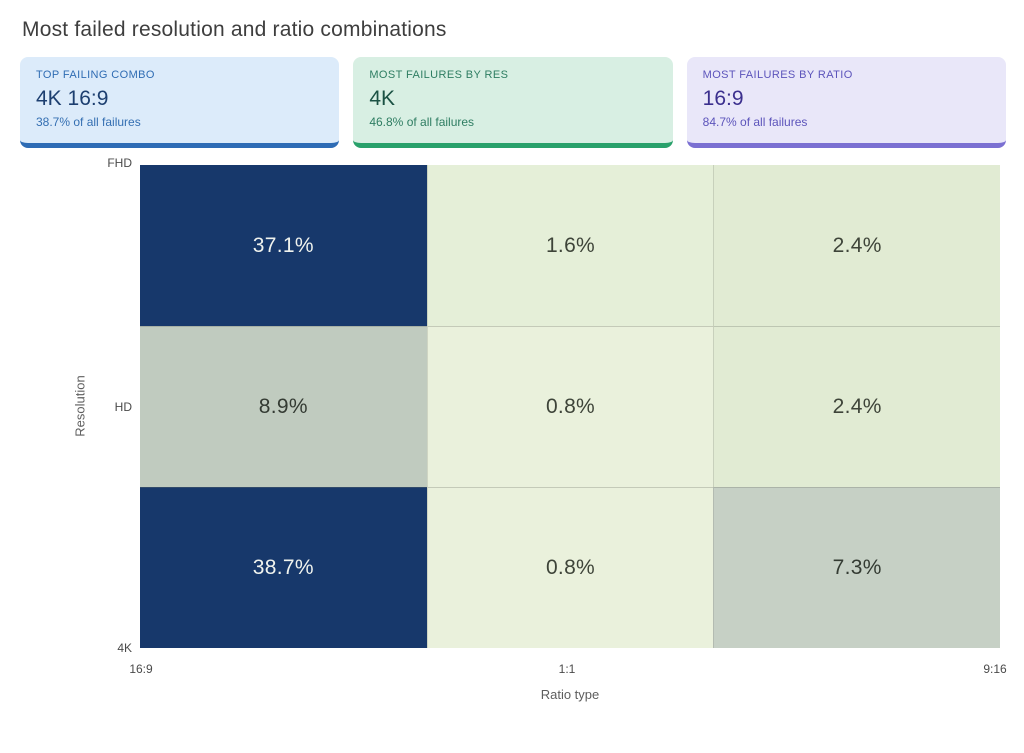 This screenshot has width=1024, height=753. What do you see at coordinates (570, 567) in the screenshot?
I see `heatmap-cell-4k-1-1: 0.8%` at bounding box center [570, 567].